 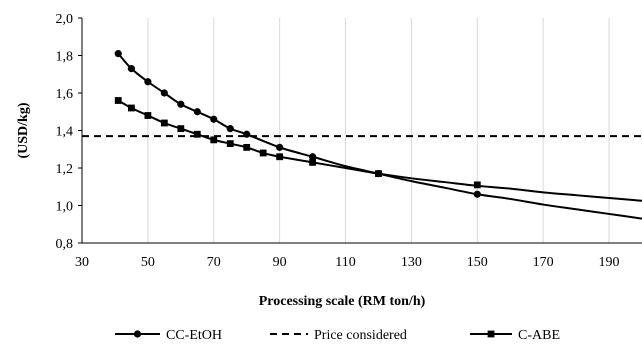 What do you see at coordinates (539, 335) in the screenshot?
I see `legend-label: C-ABE` at bounding box center [539, 335].